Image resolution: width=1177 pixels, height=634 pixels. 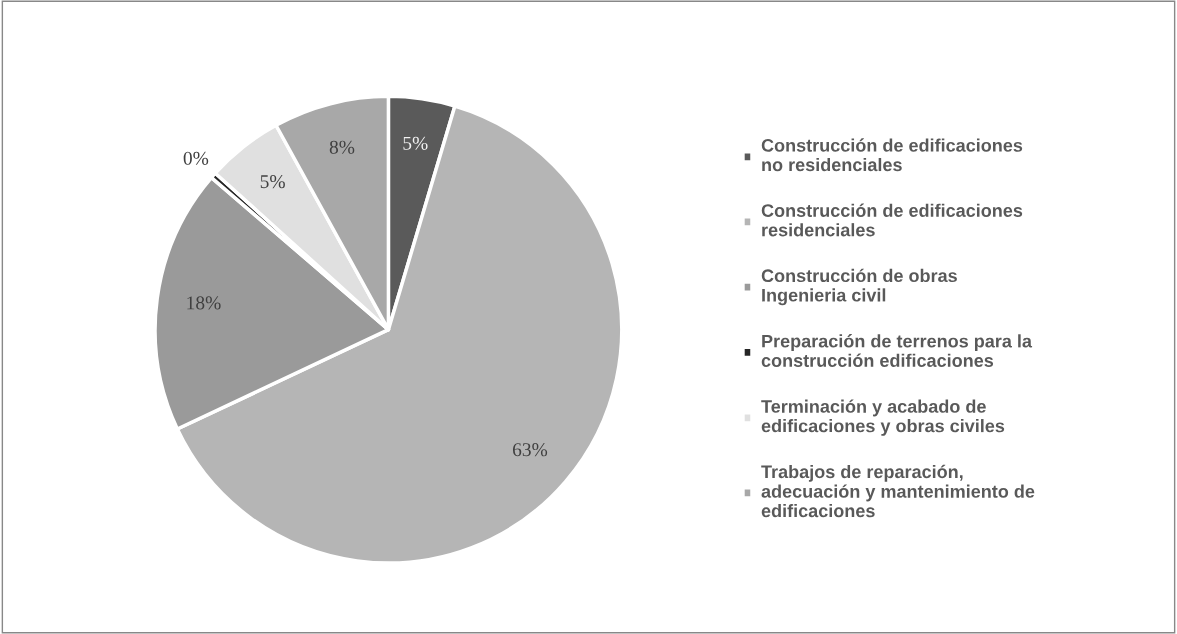 What do you see at coordinates (883, 417) in the screenshot?
I see `legend-label: Terminación y acabado de edificaciones y obras civiles` at bounding box center [883, 417].